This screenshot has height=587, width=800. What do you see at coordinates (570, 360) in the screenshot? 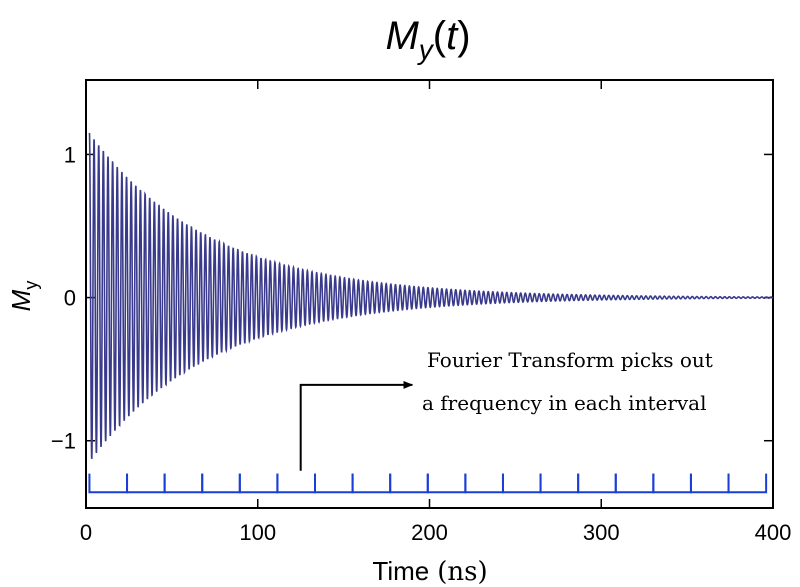
I see `annotation-text-line-1: Fourier Transform picks out` at bounding box center [570, 360].